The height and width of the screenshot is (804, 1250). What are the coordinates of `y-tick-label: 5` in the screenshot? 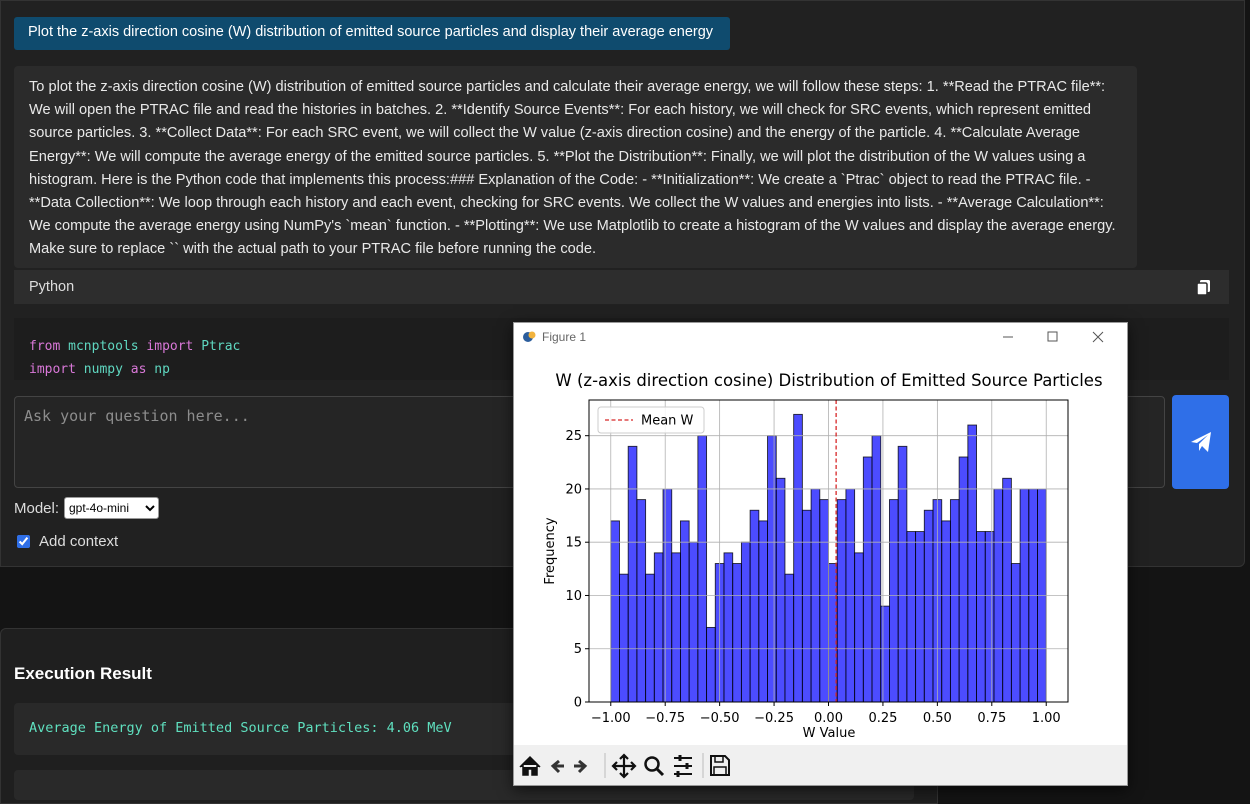 It's located at (578, 649).